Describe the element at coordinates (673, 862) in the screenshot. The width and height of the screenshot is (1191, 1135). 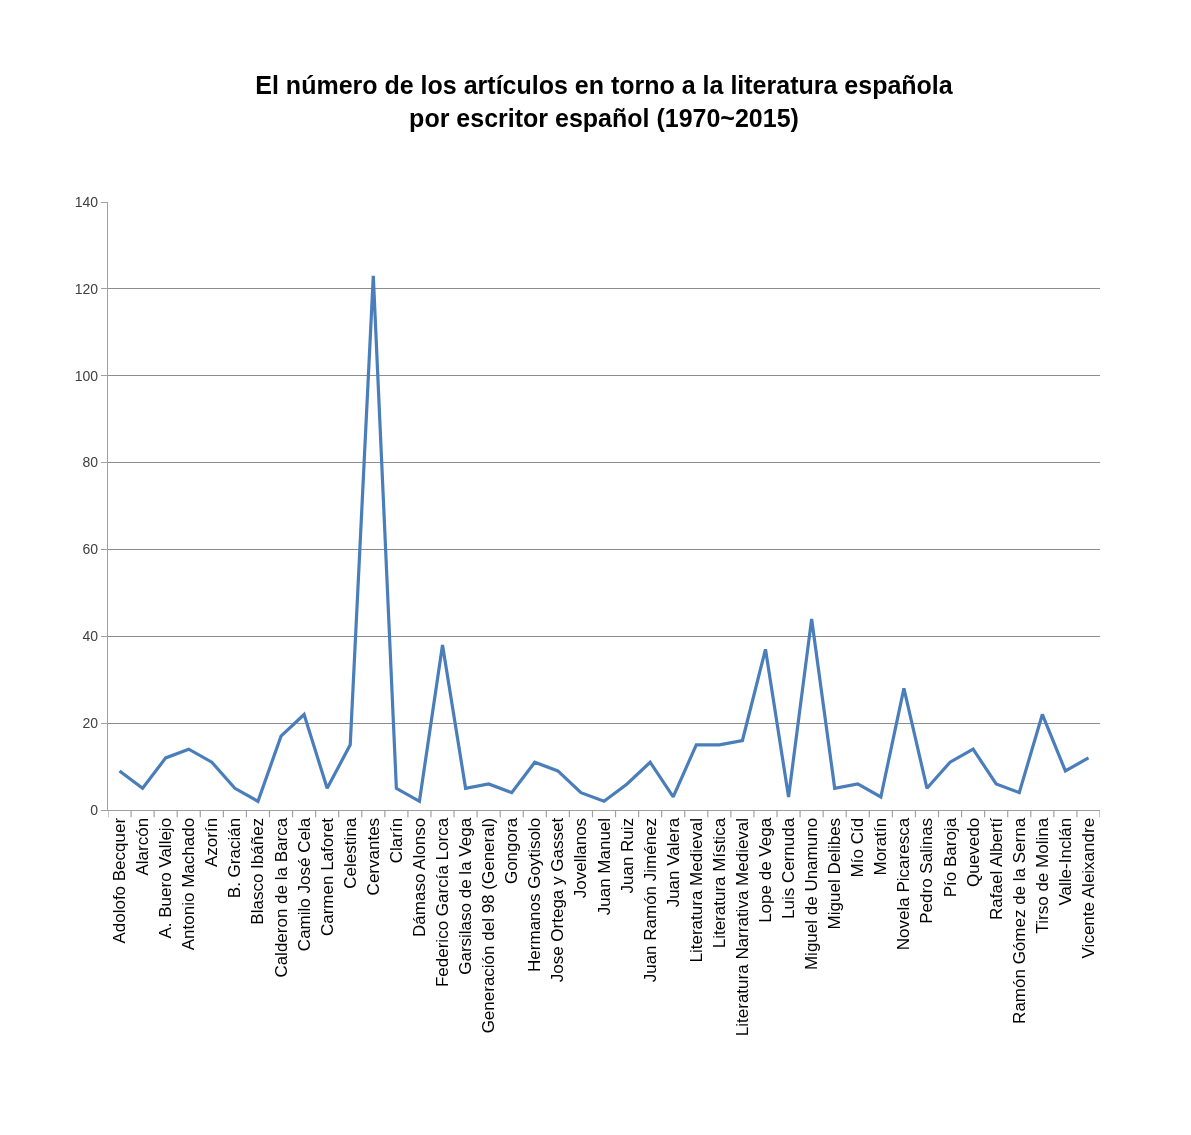
I see `x-tick-label: Juan Valera` at that location.